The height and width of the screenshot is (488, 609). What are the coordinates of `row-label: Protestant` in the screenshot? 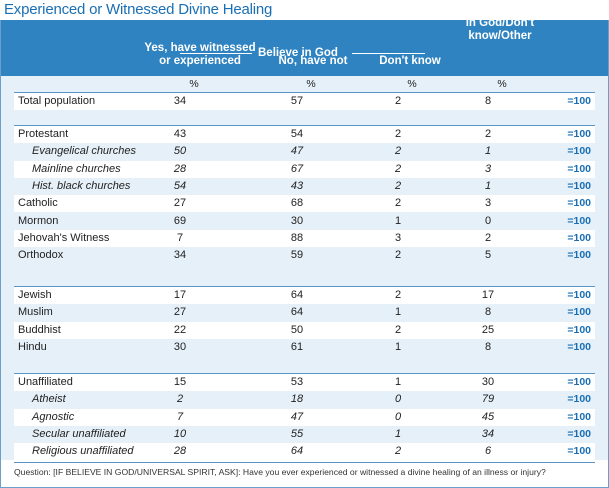 It's located at (43, 134).